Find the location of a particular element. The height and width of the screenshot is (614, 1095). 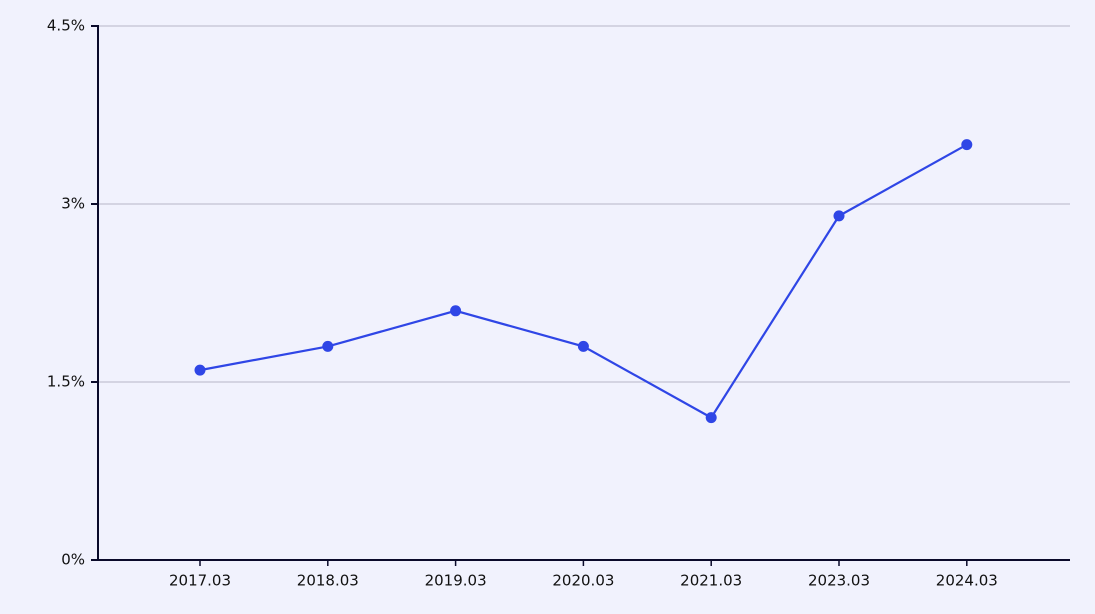

y-tick-label: 1.5% is located at coordinates (66, 382).